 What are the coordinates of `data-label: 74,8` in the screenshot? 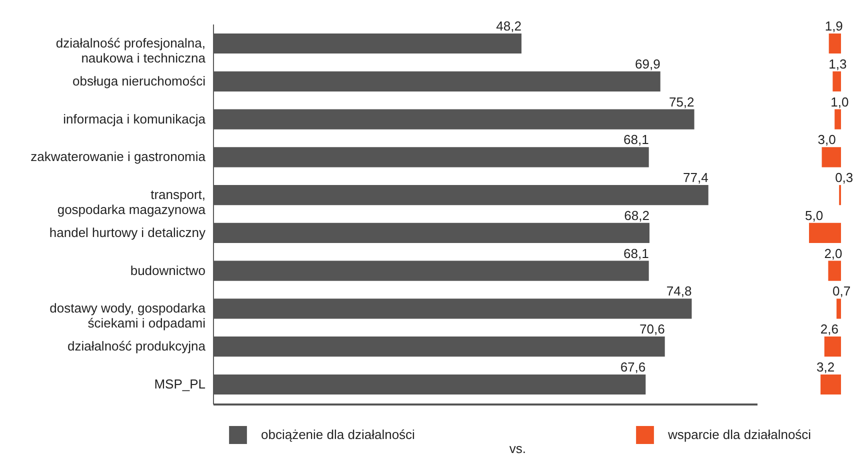 It's located at (679, 291).